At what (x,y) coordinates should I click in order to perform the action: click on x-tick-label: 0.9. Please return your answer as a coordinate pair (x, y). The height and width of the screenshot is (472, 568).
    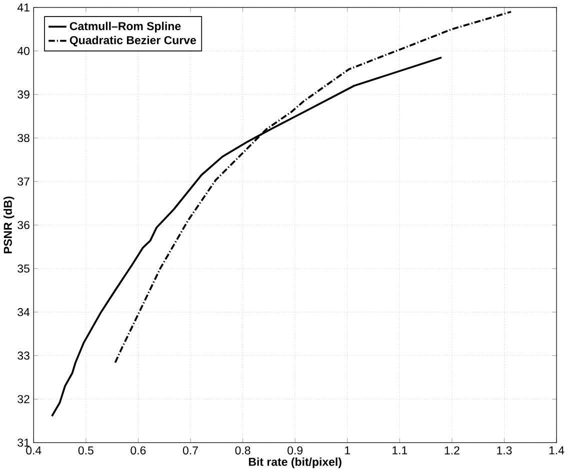
    Looking at the image, I should click on (295, 450).